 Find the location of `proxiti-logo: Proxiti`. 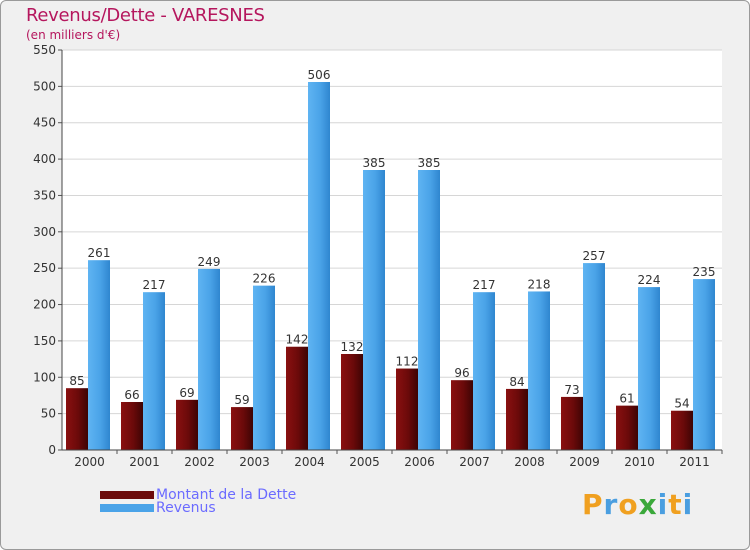

proxiti-logo: Proxiti is located at coordinates (637, 504).